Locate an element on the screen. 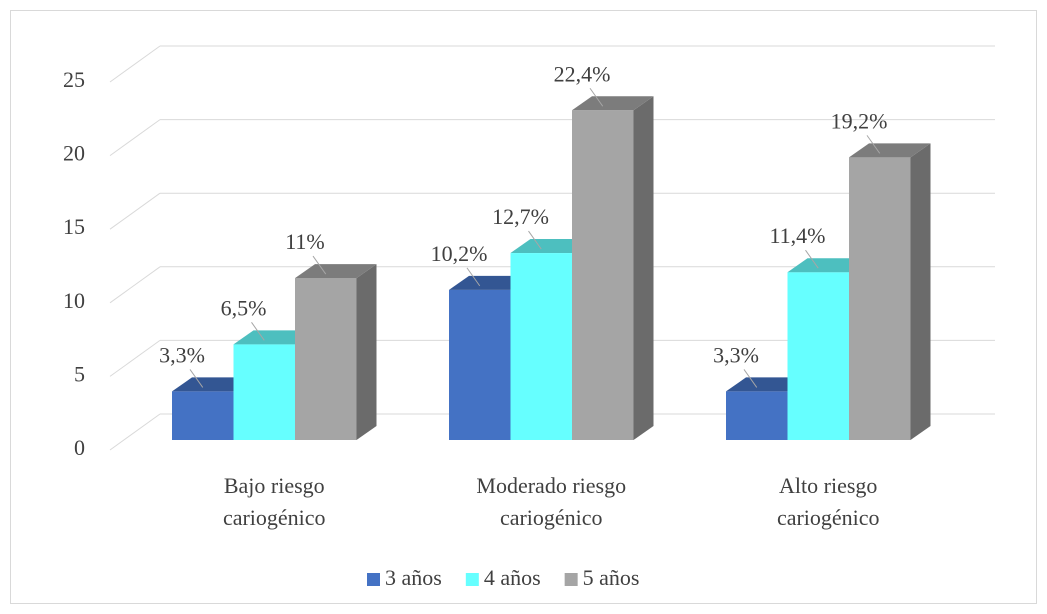 This screenshot has width=1047, height=614. data-label: 12,7% is located at coordinates (520, 216).